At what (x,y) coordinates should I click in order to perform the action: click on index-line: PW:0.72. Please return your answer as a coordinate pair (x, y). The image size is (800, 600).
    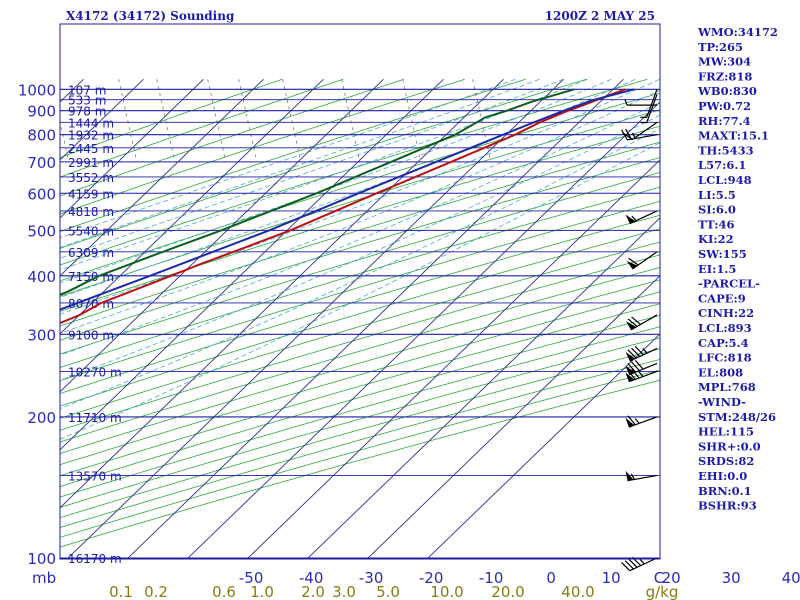
    Looking at the image, I should click on (724, 106).